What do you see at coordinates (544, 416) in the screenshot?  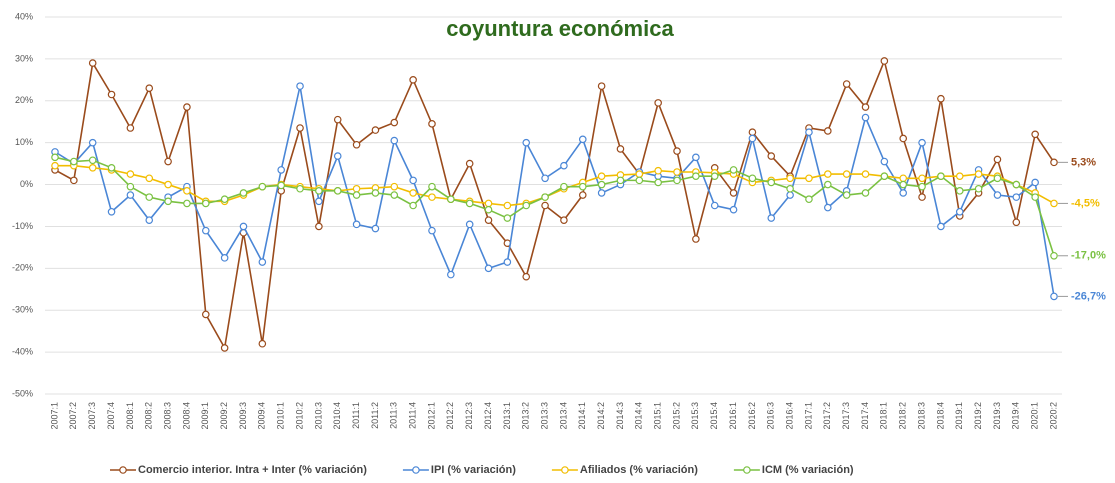 I see `x-tick-label: 2013:3` at bounding box center [544, 416].